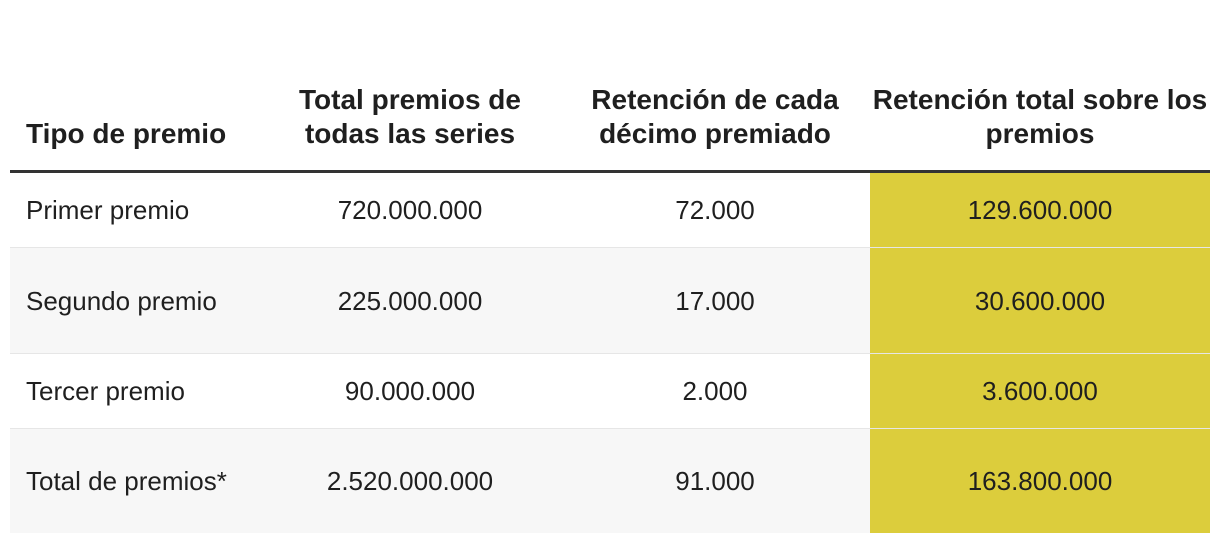 Image resolution: width=1220 pixels, height=542 pixels. What do you see at coordinates (410, 116) in the screenshot?
I see `column-header-total-premios: Total premios de todas las series` at bounding box center [410, 116].